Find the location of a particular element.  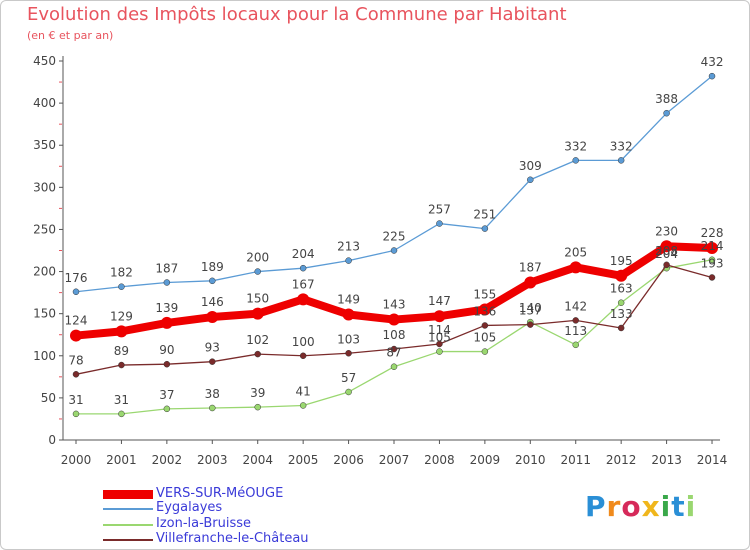

data-label: 163 is located at coordinates (621, 289).